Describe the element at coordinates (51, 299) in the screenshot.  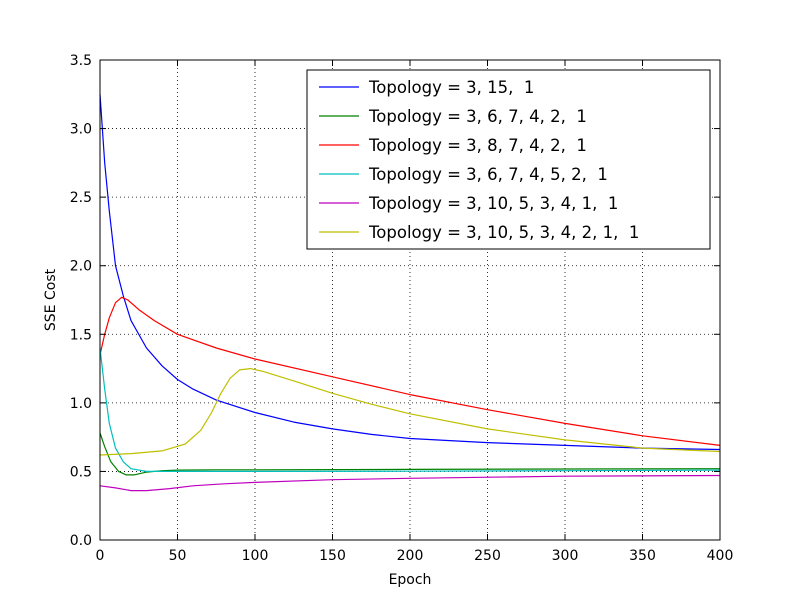
I see `y-axis-title: SSE Cost` at that location.